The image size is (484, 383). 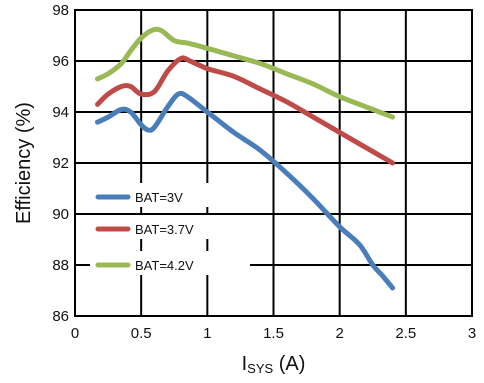 I want to click on x-tick-label: 2, so click(x=339, y=333).